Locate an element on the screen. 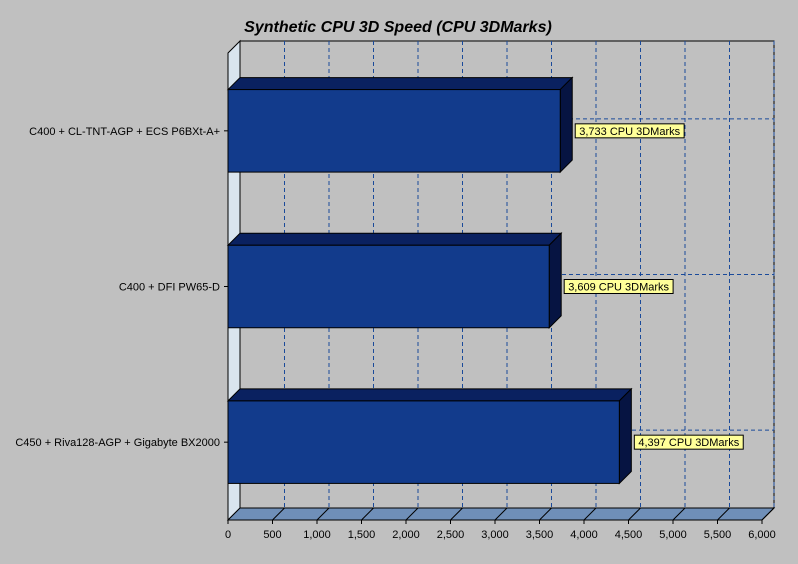 Image resolution: width=798 pixels, height=564 pixels. x-tick-label: 3,000 is located at coordinates (495, 535).